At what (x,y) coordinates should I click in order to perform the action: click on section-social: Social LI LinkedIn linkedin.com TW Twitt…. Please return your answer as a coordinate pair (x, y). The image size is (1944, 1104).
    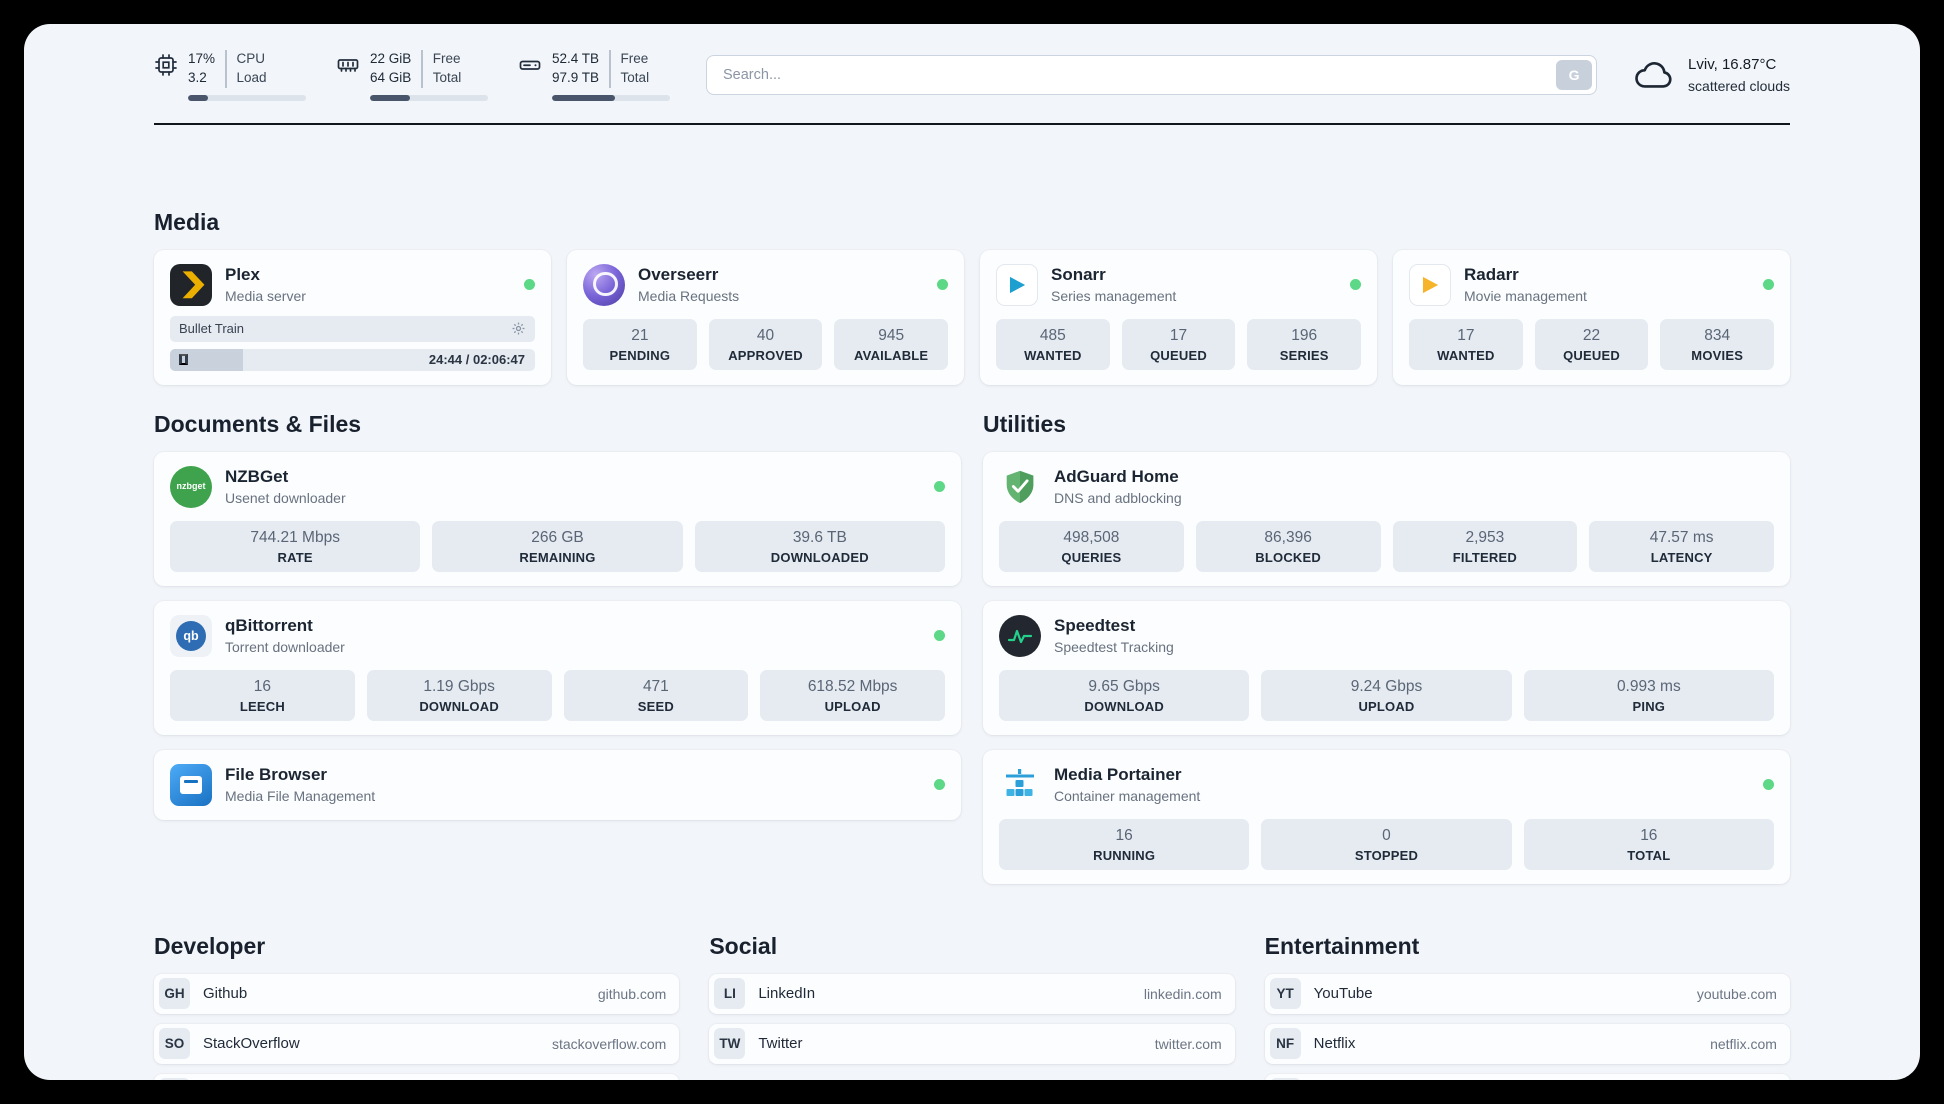
    Looking at the image, I should click on (972, 1006).